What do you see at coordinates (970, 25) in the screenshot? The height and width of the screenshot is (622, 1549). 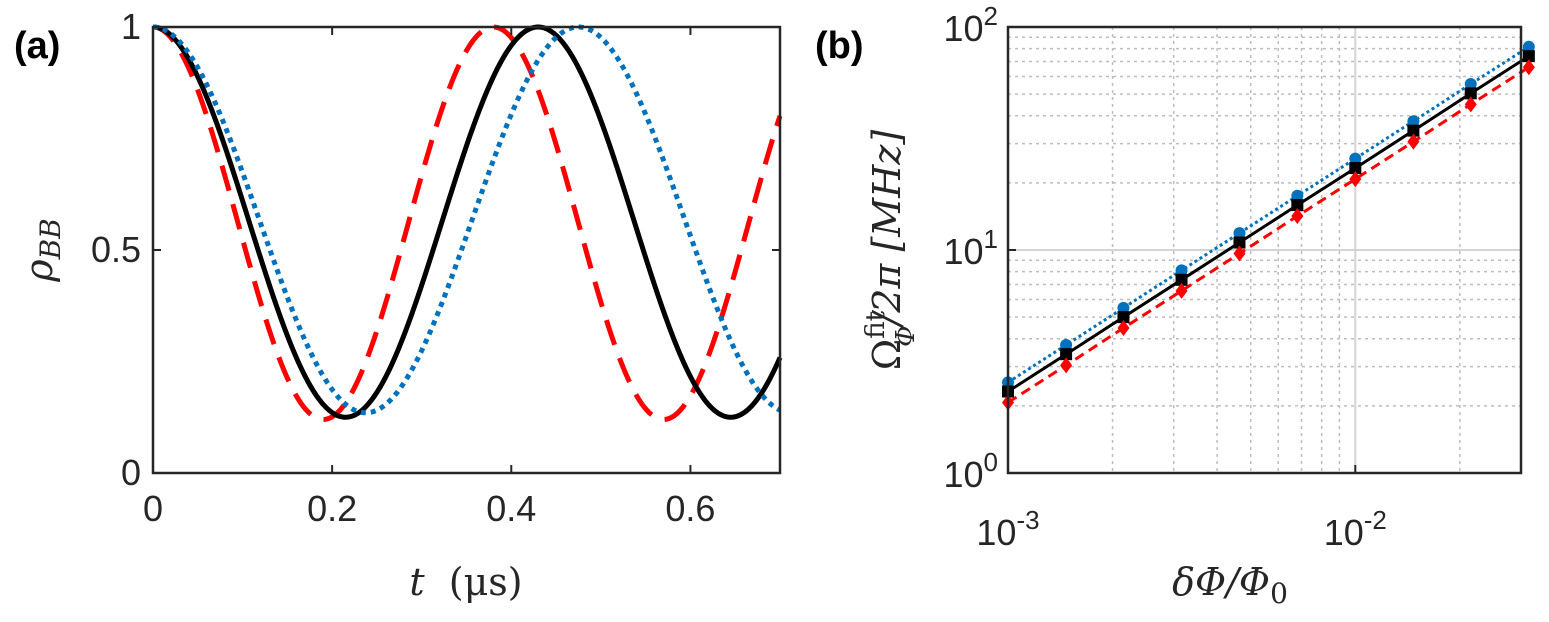 I see `y-tick-label-b: 10²` at bounding box center [970, 25].